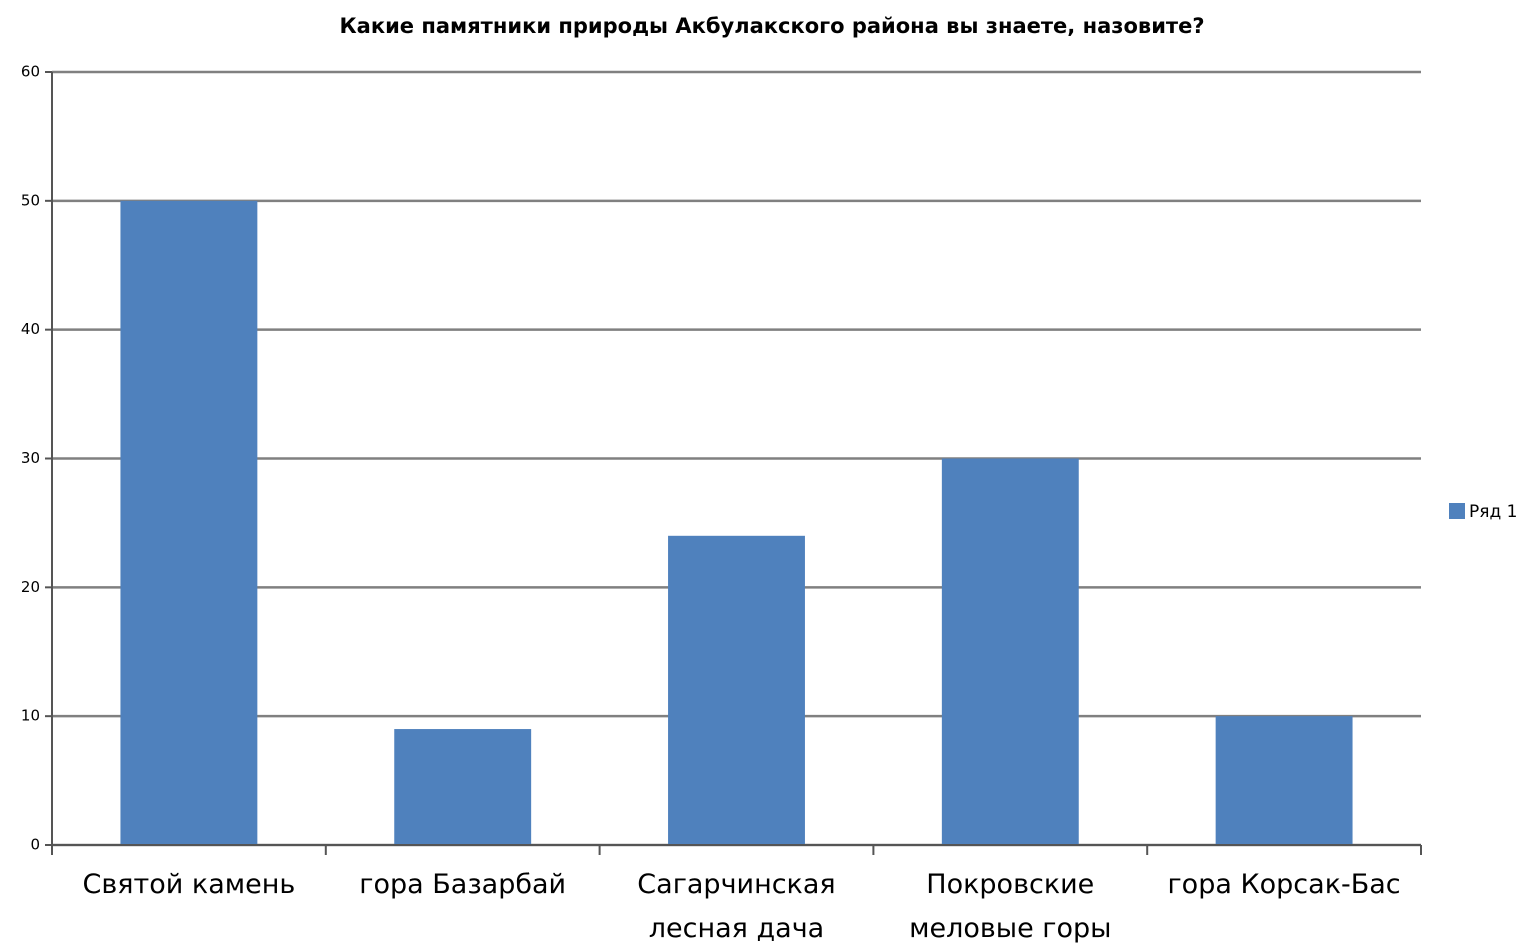  Describe the element at coordinates (30, 587) in the screenshot. I see `y-tick-label: 20` at that location.